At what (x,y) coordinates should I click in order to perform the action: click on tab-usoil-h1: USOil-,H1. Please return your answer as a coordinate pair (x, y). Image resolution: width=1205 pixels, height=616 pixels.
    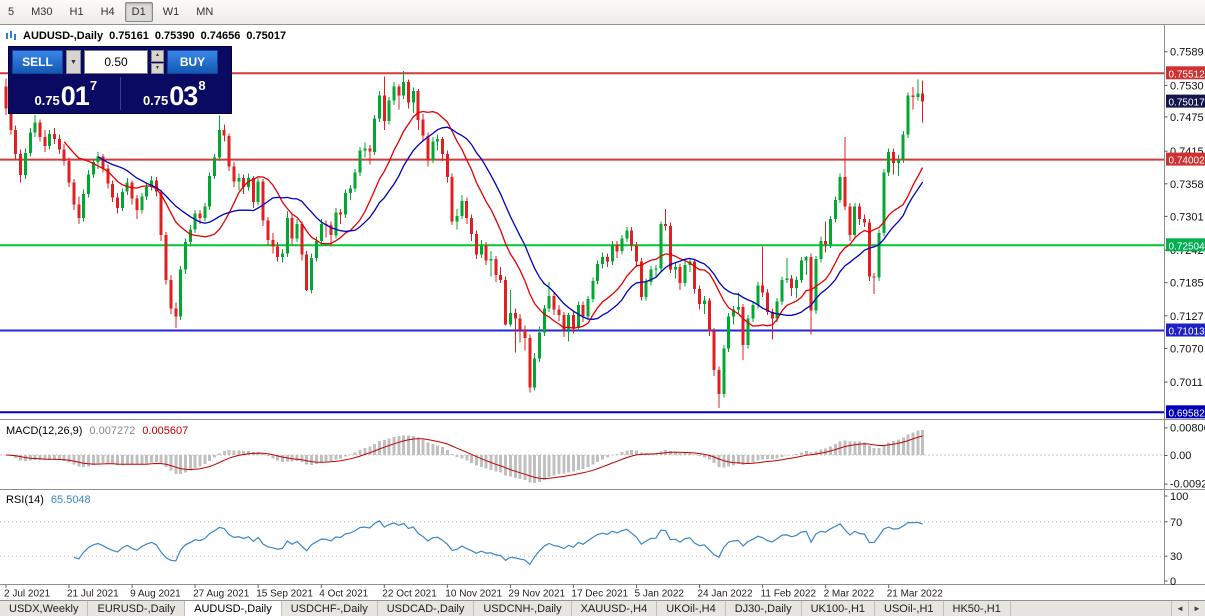
    Looking at the image, I should click on (909, 608).